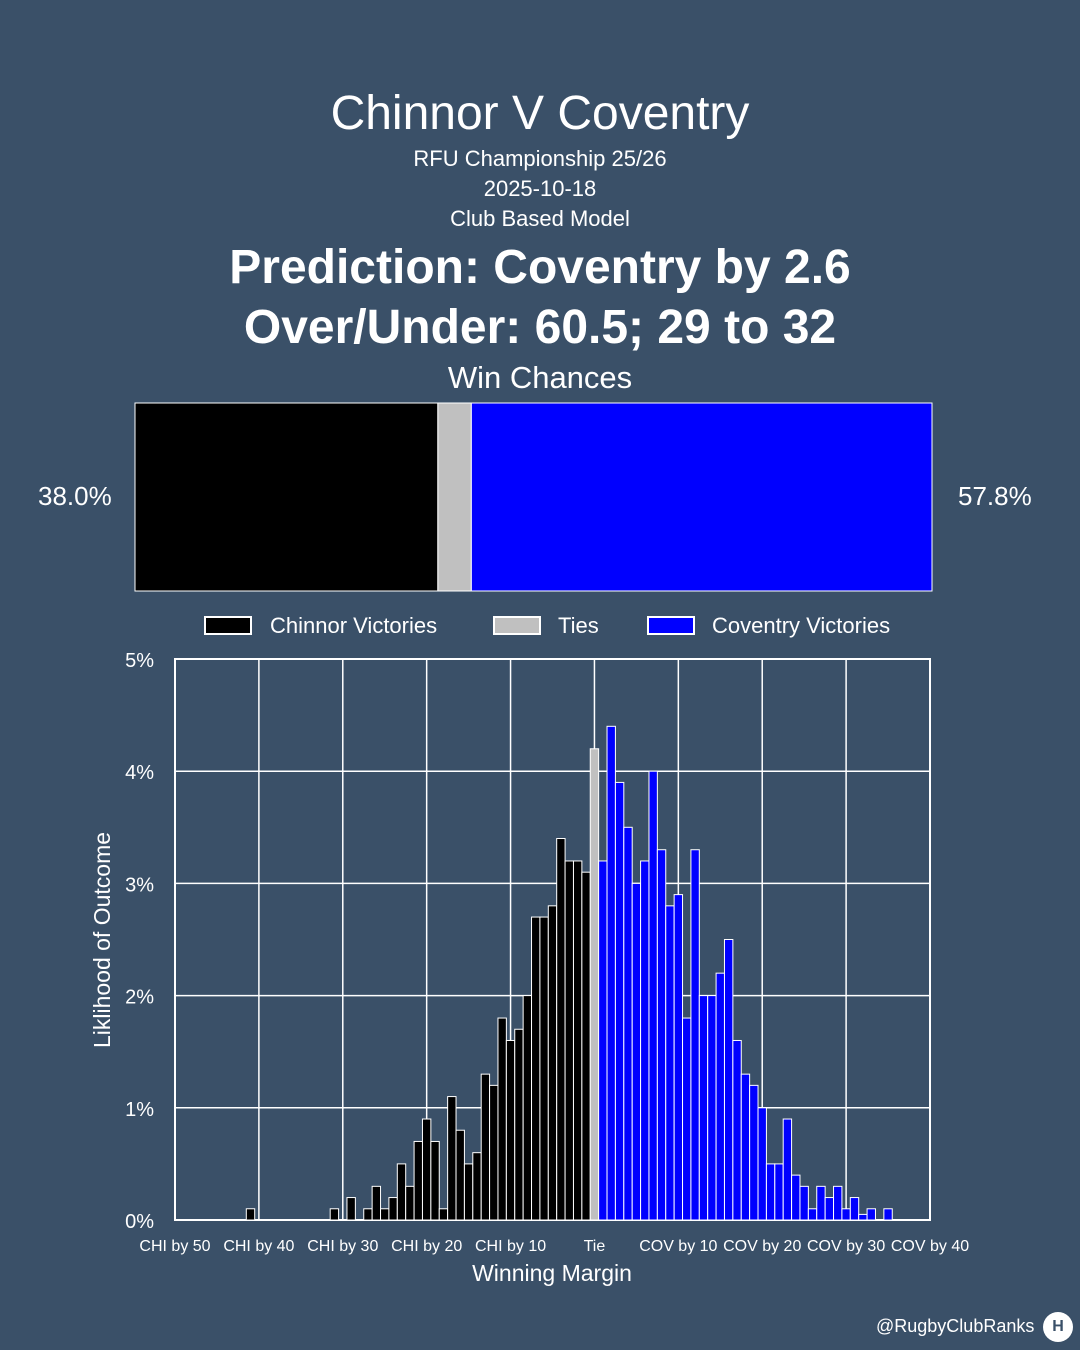 The image size is (1080, 1350). What do you see at coordinates (286, 497) in the screenshot?
I see `win-bar-home` at bounding box center [286, 497].